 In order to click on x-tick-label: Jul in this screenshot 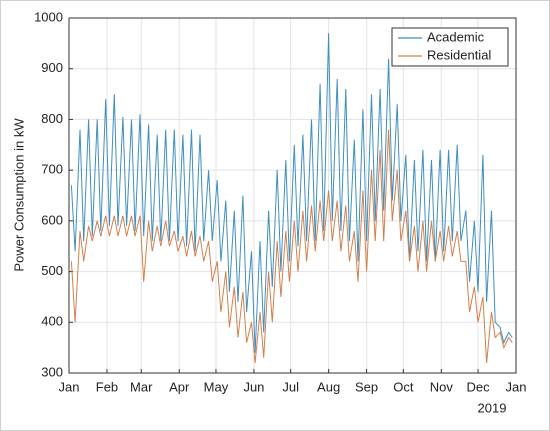, I will do `click(290, 386)`.